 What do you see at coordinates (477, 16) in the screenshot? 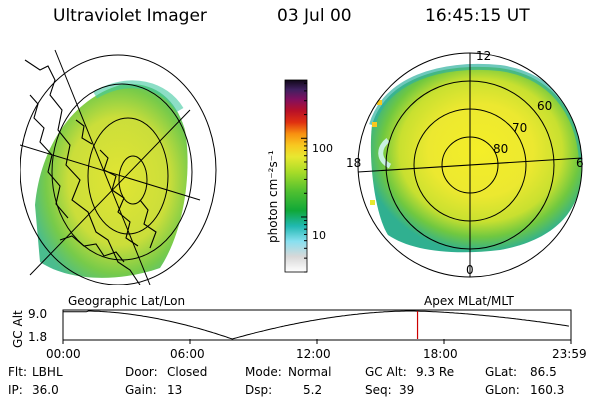
I see `observation-time: 16:45:15 UT` at bounding box center [477, 16].